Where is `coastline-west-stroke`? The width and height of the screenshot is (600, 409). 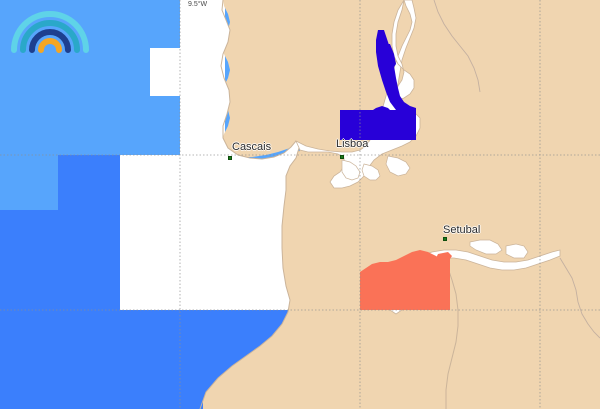 coastline-west-stroke is located at coordinates (258, 80).